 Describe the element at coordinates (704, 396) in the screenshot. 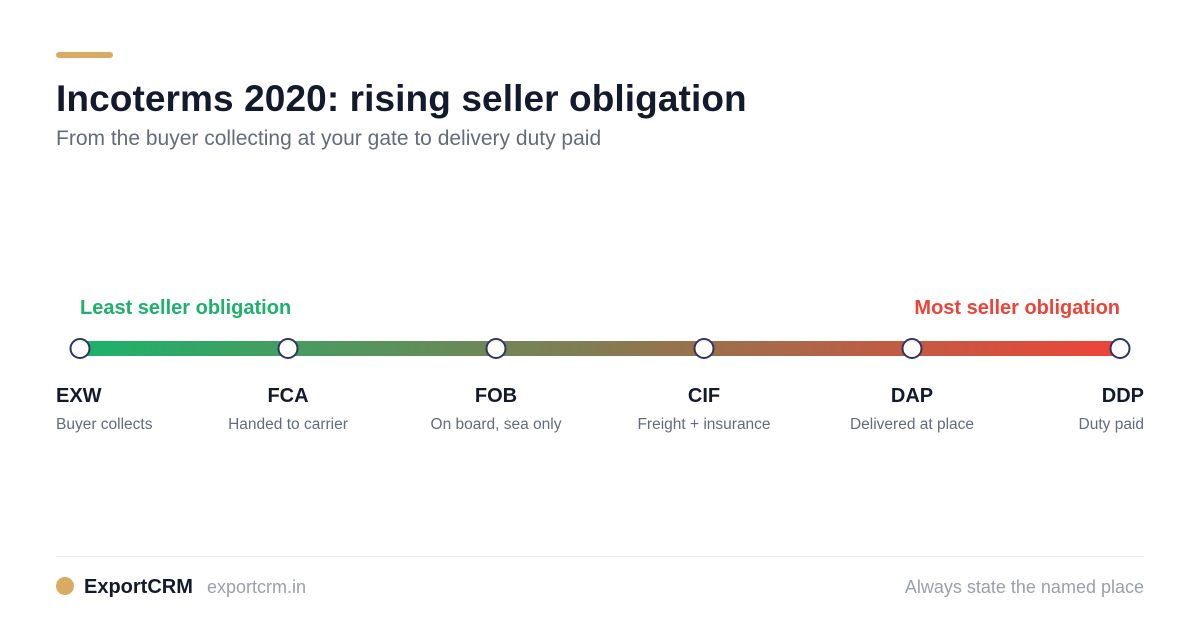

I see `term-code-cif: CIF` at that location.